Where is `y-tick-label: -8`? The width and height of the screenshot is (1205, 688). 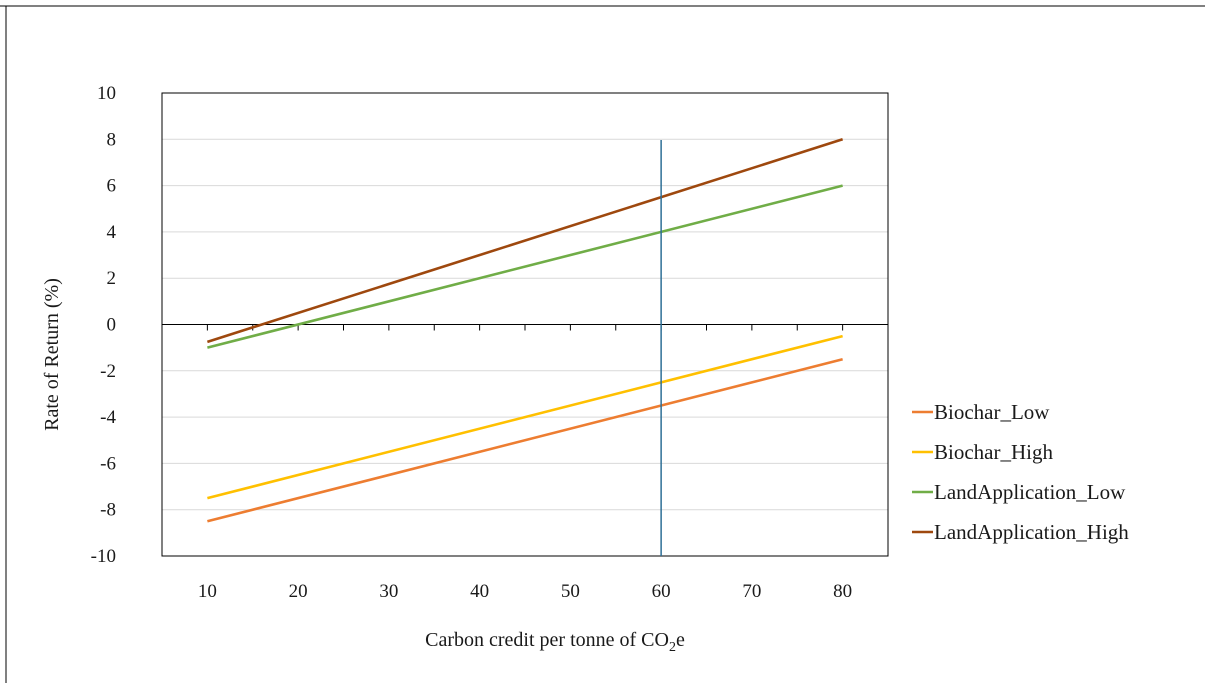
y-tick-label: -8 is located at coordinates (108, 510).